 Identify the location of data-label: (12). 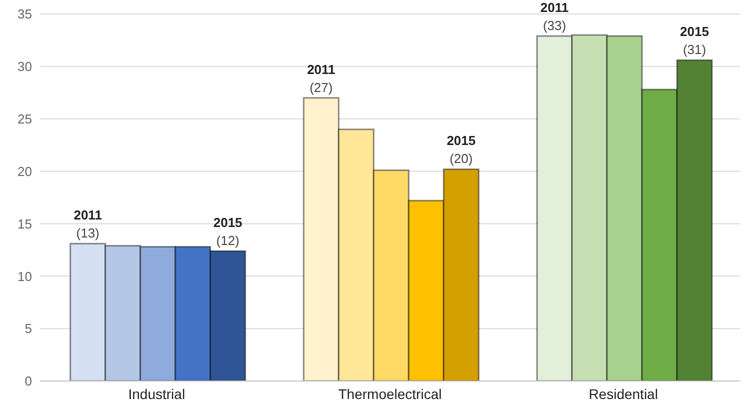
(228, 240).